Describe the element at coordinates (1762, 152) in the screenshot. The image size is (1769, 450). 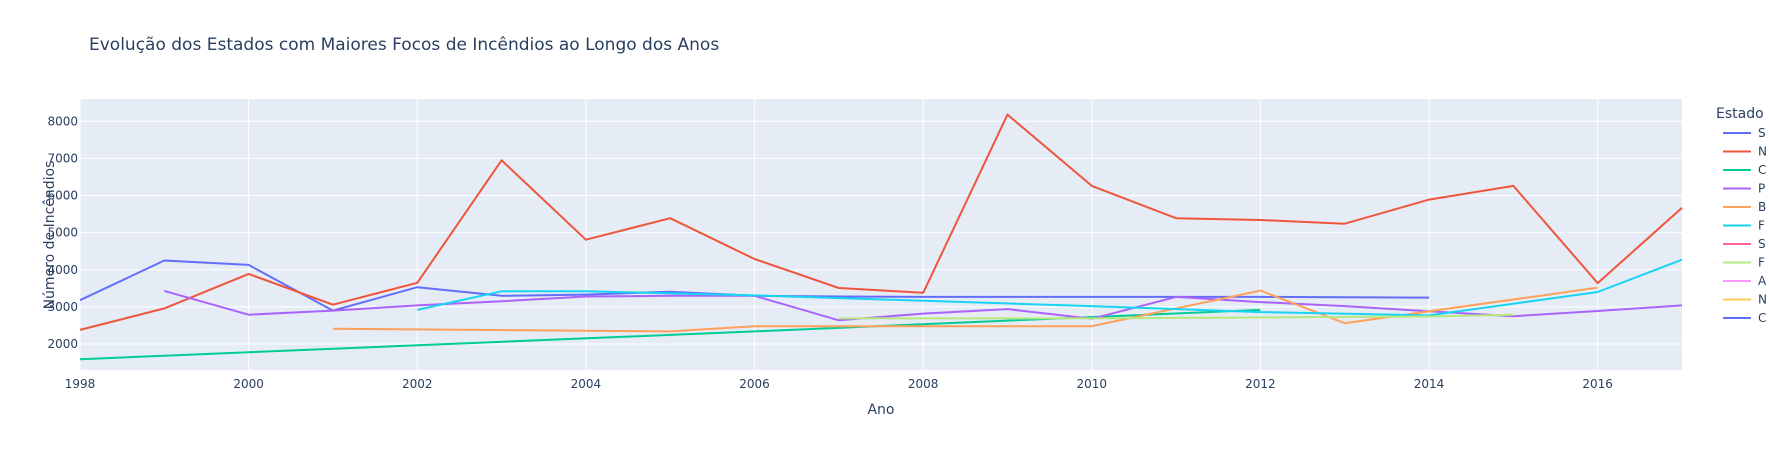
I see `legend-label-1: N` at that location.